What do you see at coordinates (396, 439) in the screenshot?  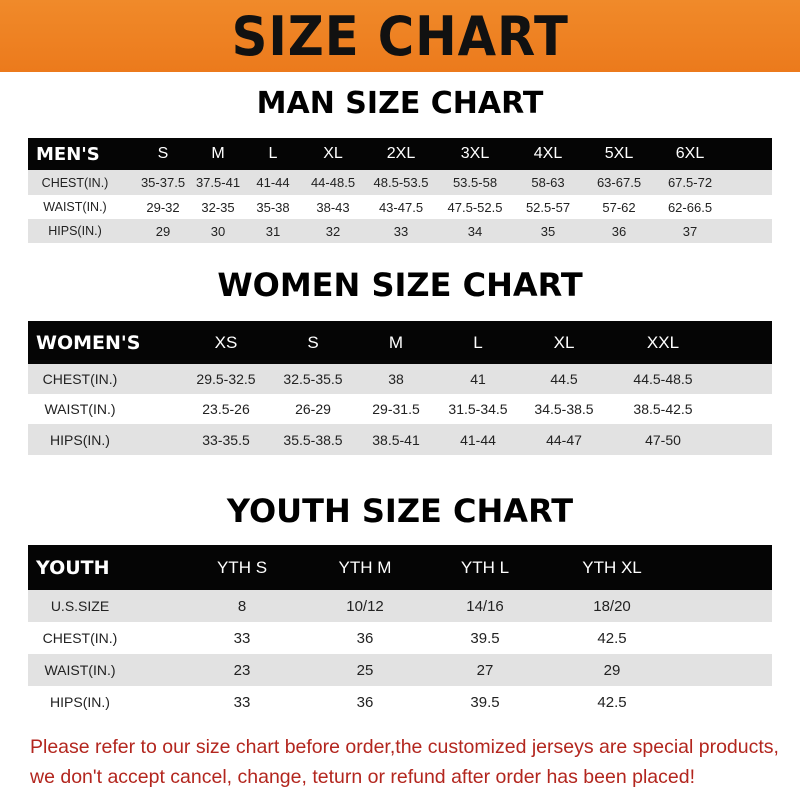 I see `measurement-value: 38.5-41` at bounding box center [396, 439].